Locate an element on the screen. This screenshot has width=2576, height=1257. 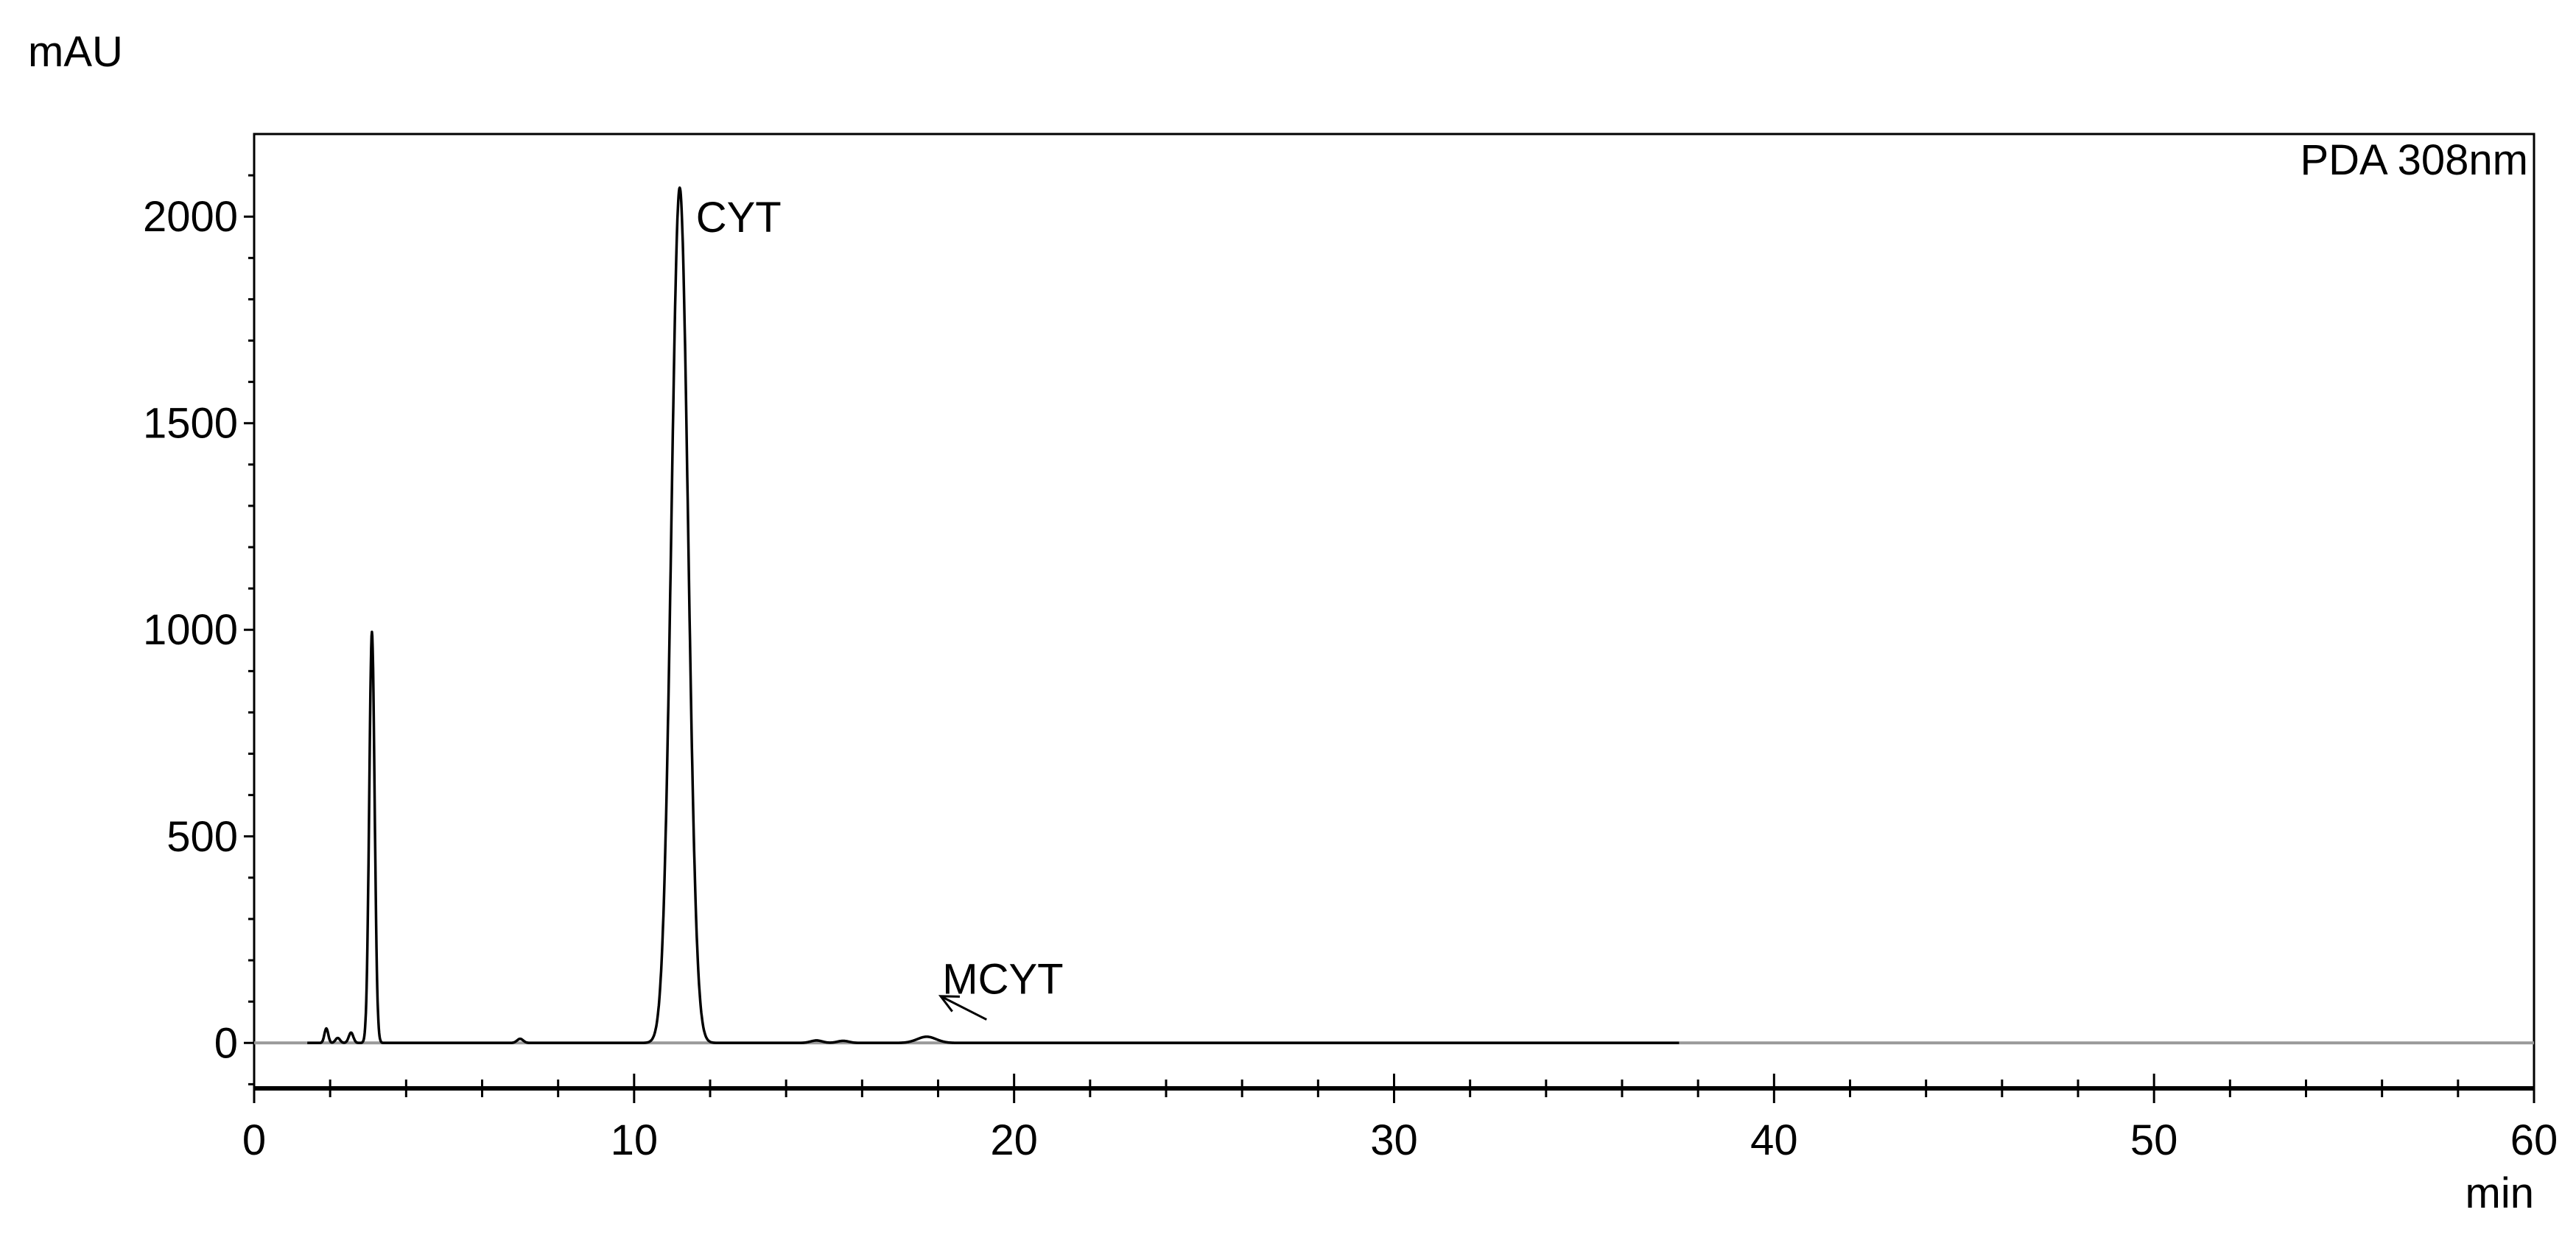
peak-label: MCYT is located at coordinates (1002, 980).